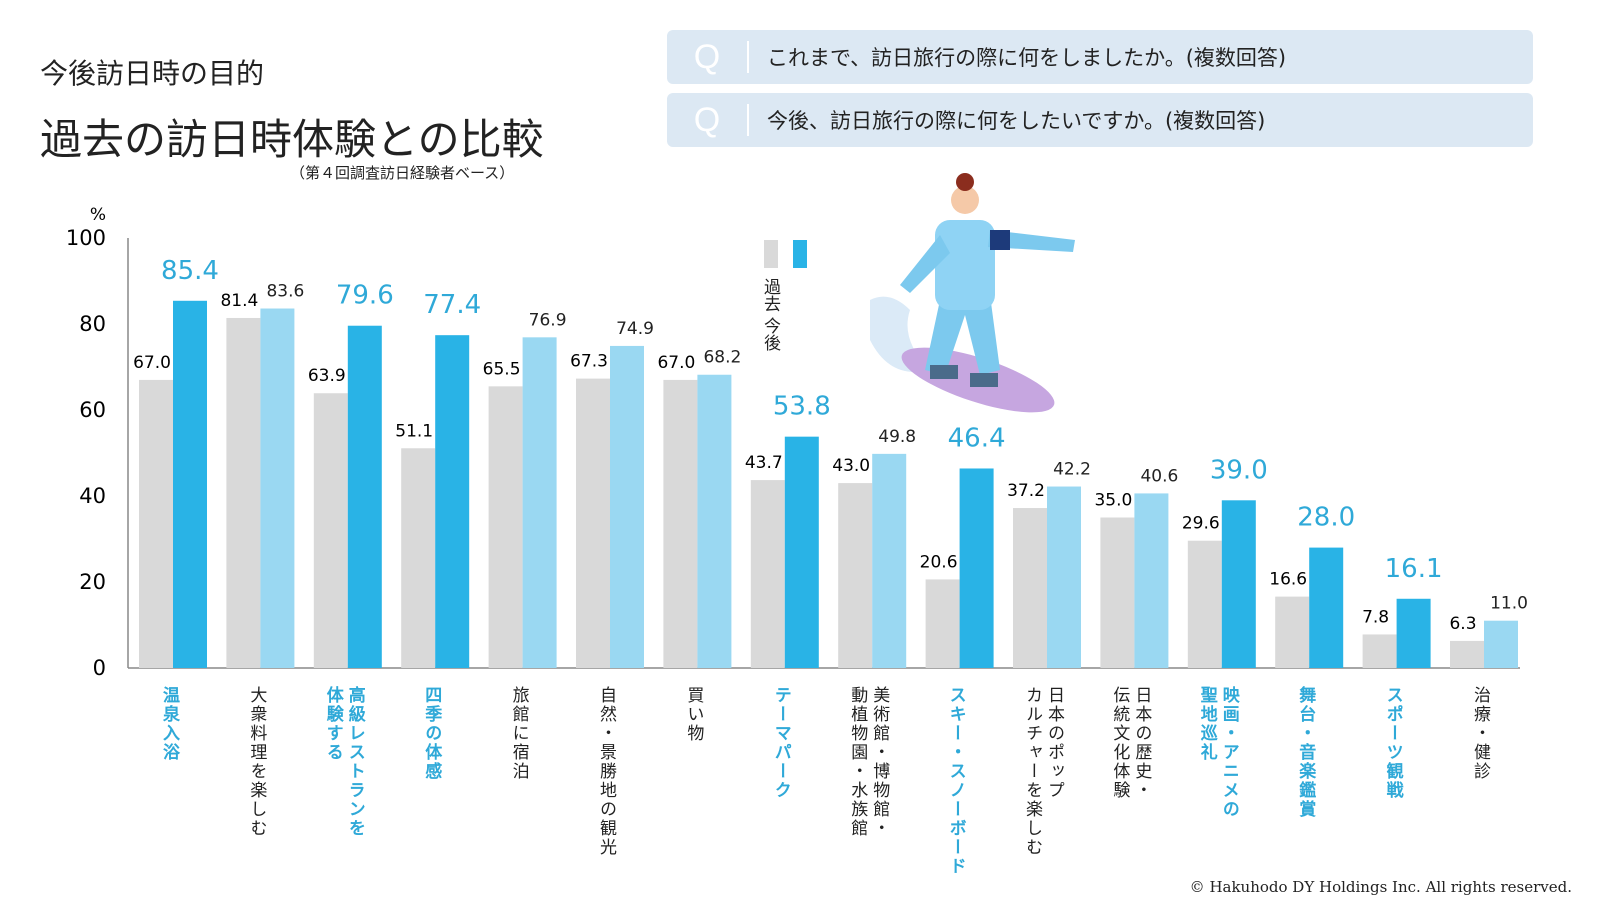 Image resolution: width=1600 pixels, height=904 pixels. What do you see at coordinates (152, 73) in the screenshot?
I see `chart-subtitle: 今後訪日時の目的` at bounding box center [152, 73].